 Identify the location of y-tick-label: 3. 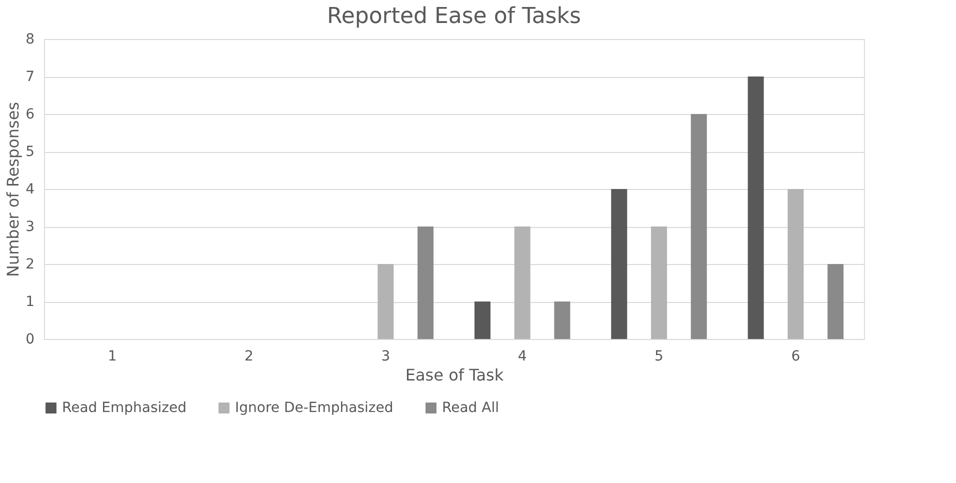
(30, 227).